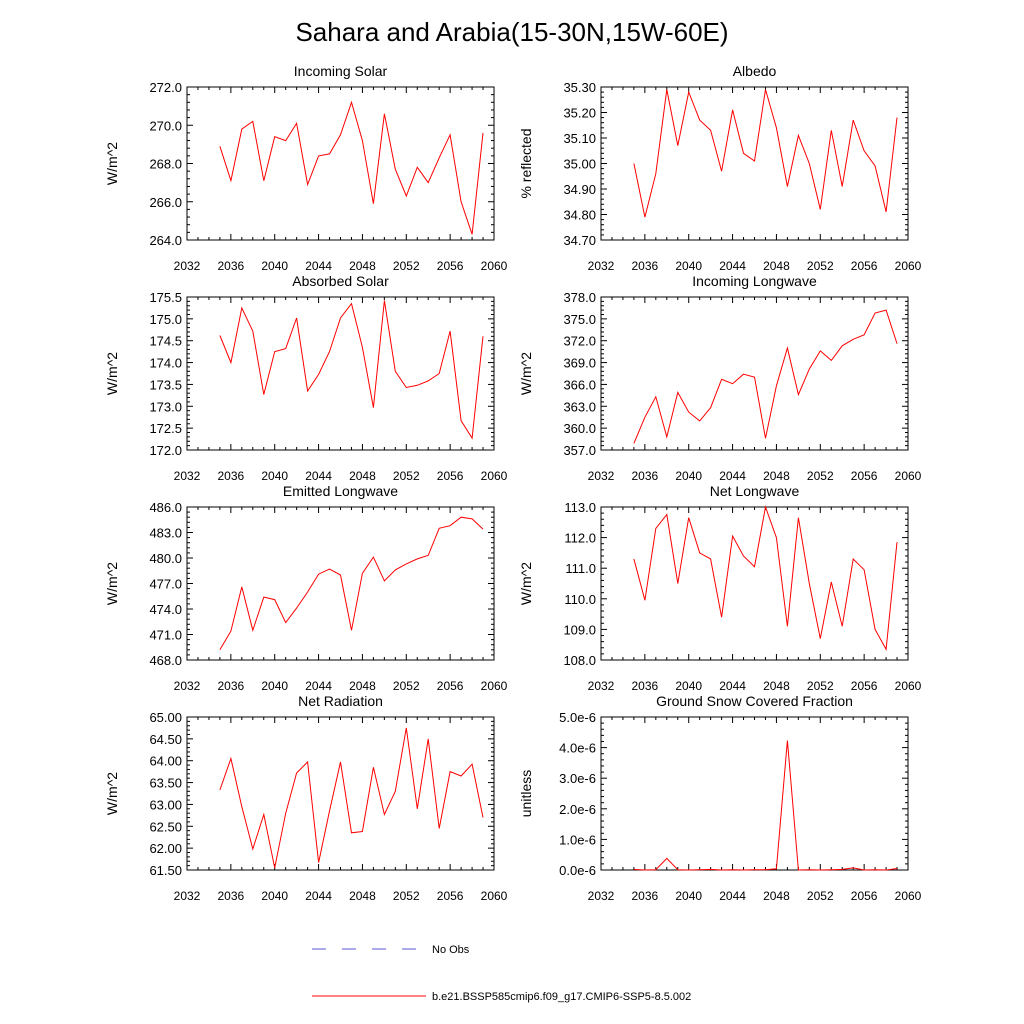 This screenshot has width=1024, height=1024. Describe the element at coordinates (165, 363) in the screenshot. I see `y-tick-label: 174.0` at that location.